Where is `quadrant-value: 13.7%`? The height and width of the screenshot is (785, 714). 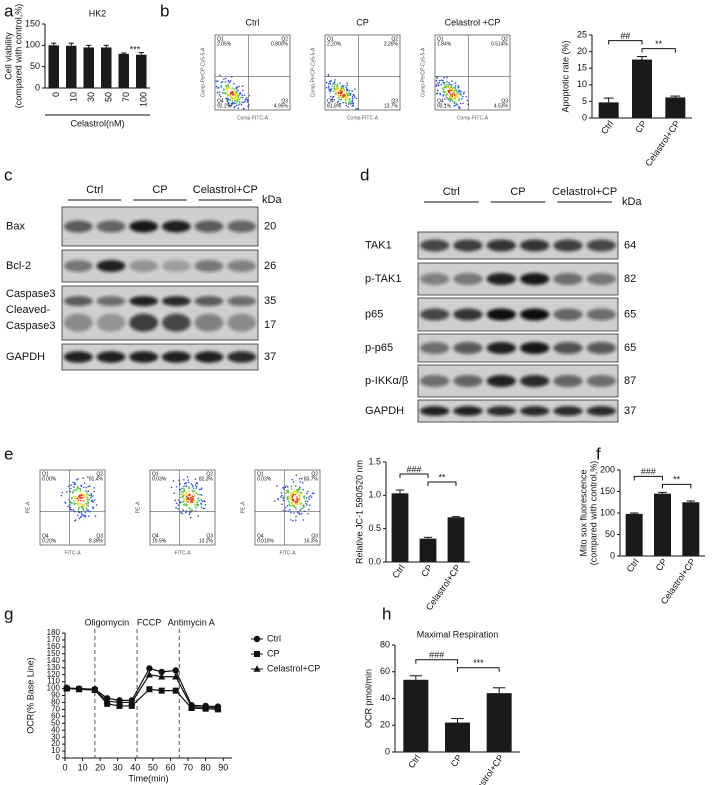
quadrant-value: 13.7% is located at coordinates (391, 106).